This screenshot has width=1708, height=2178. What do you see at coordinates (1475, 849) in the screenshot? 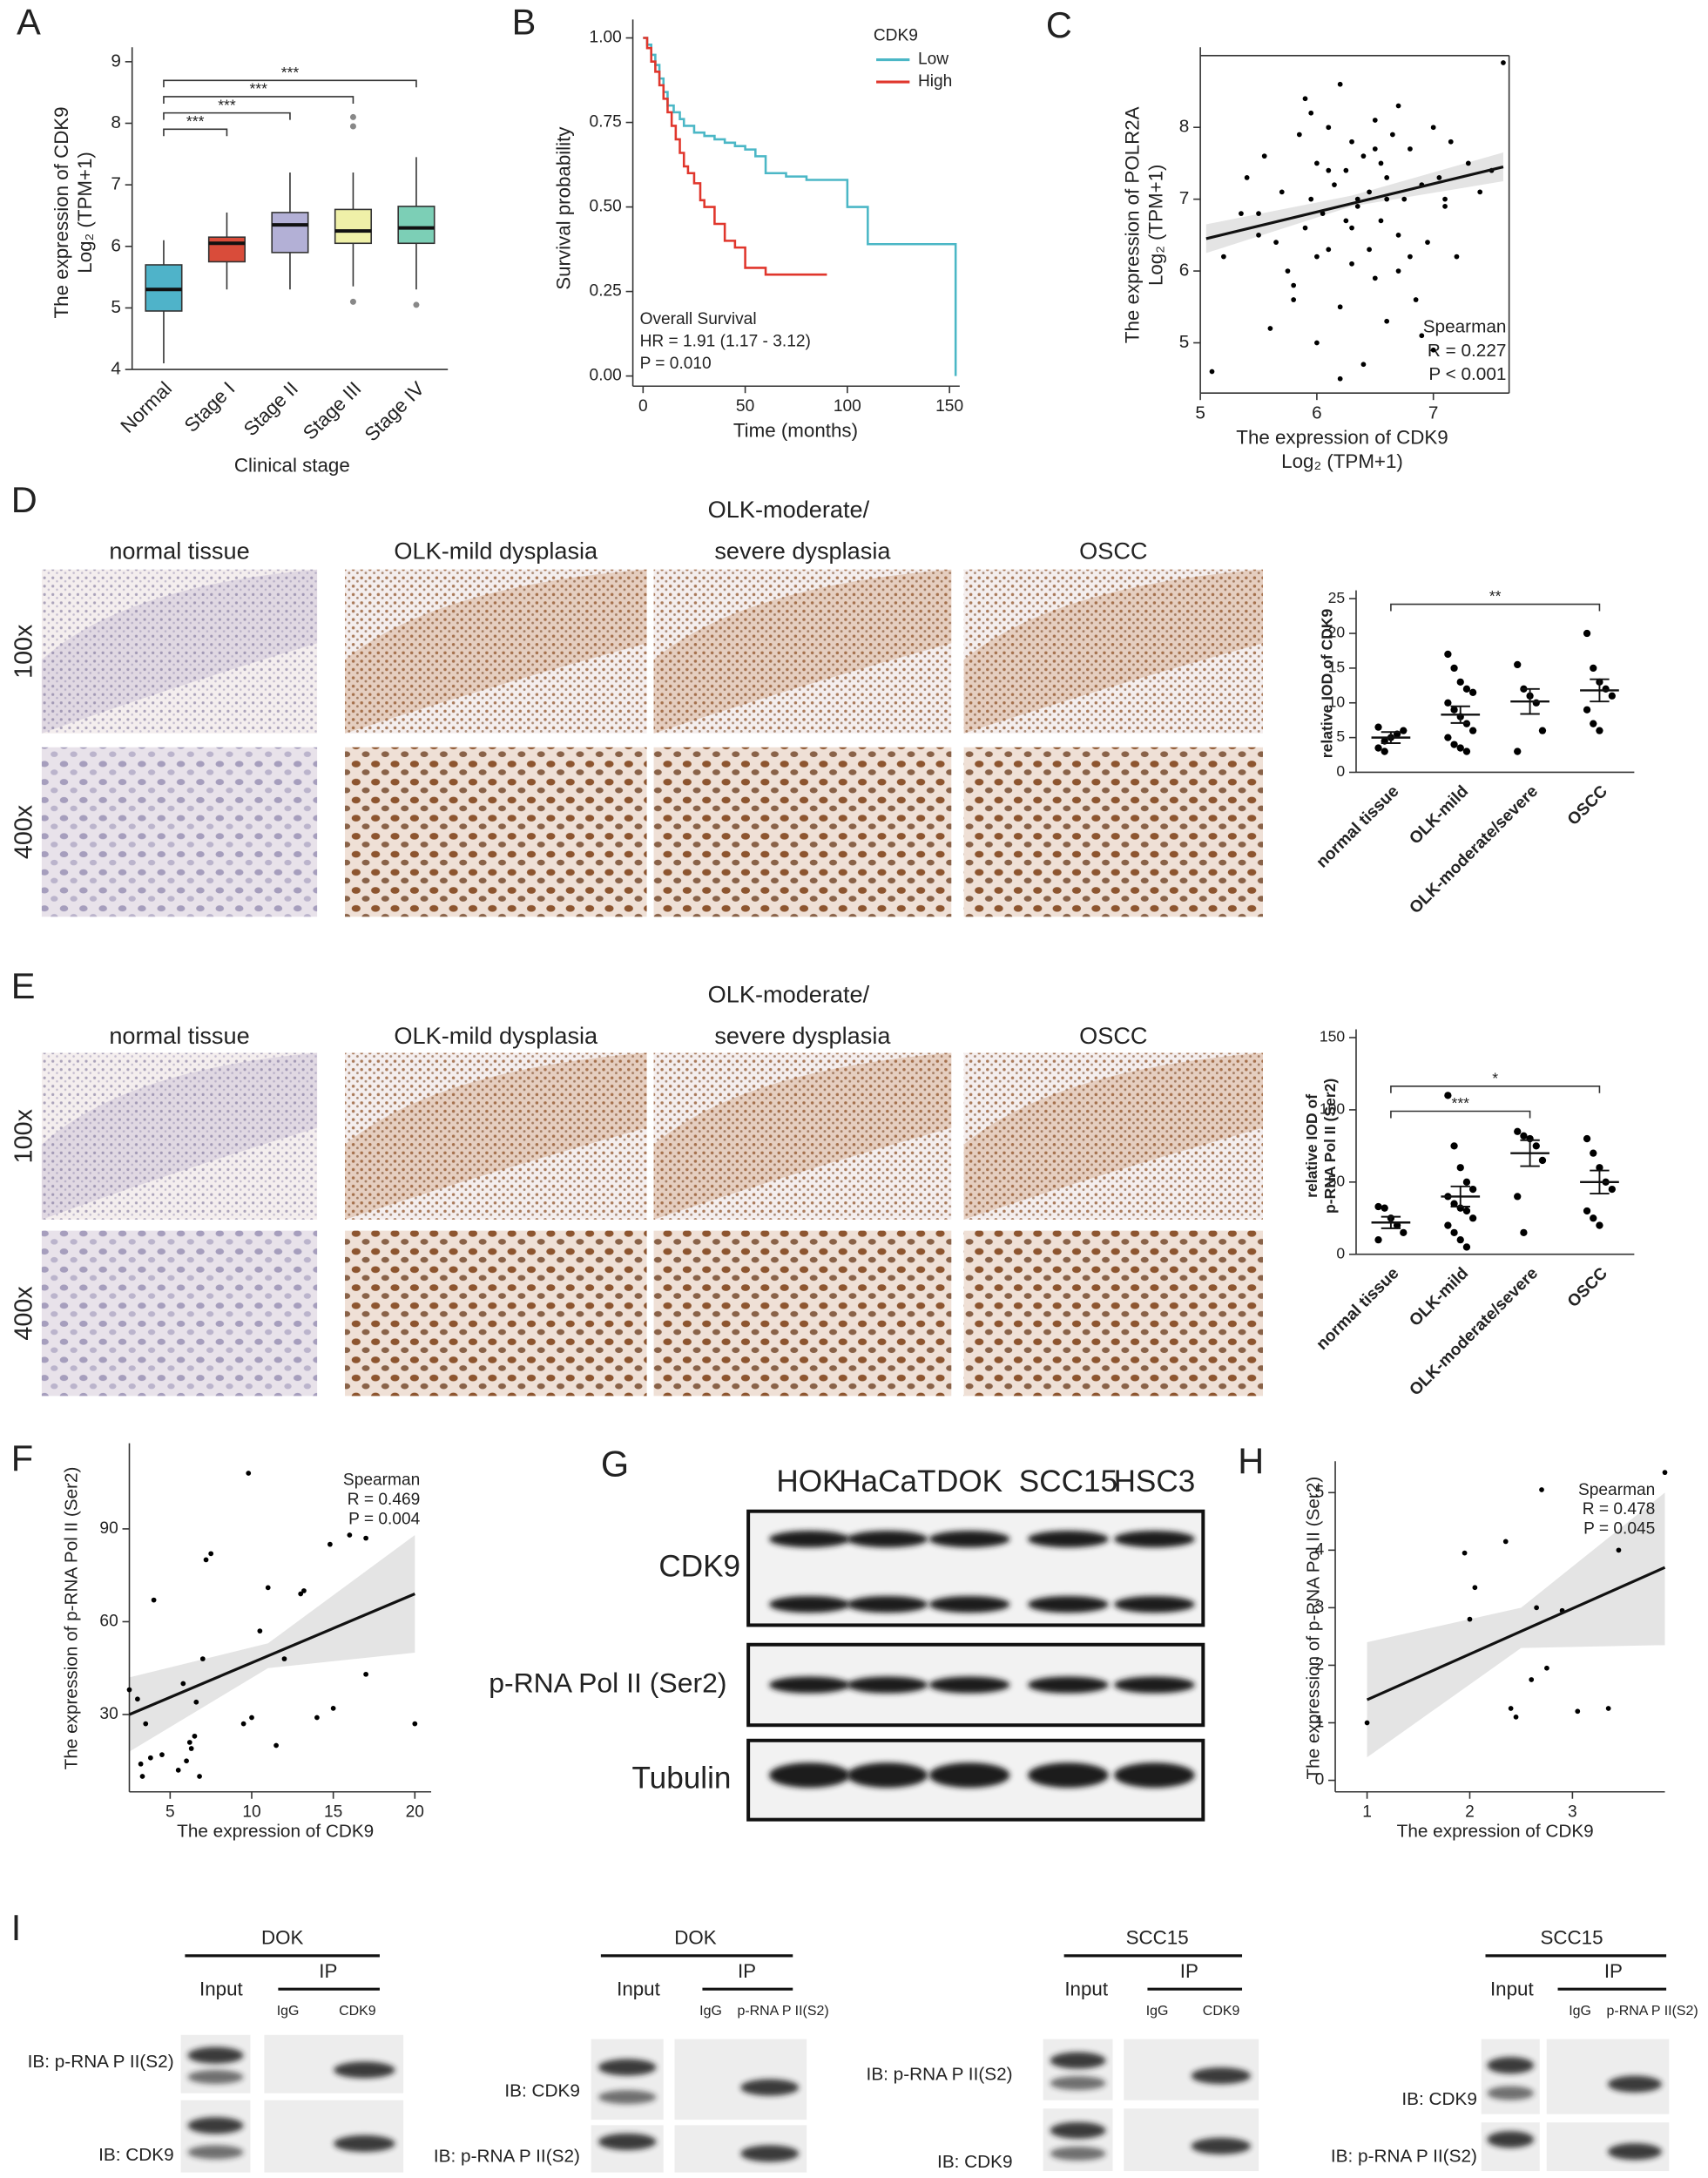
I see `x-tick-label: OLK-moderate/severe` at bounding box center [1475, 849].